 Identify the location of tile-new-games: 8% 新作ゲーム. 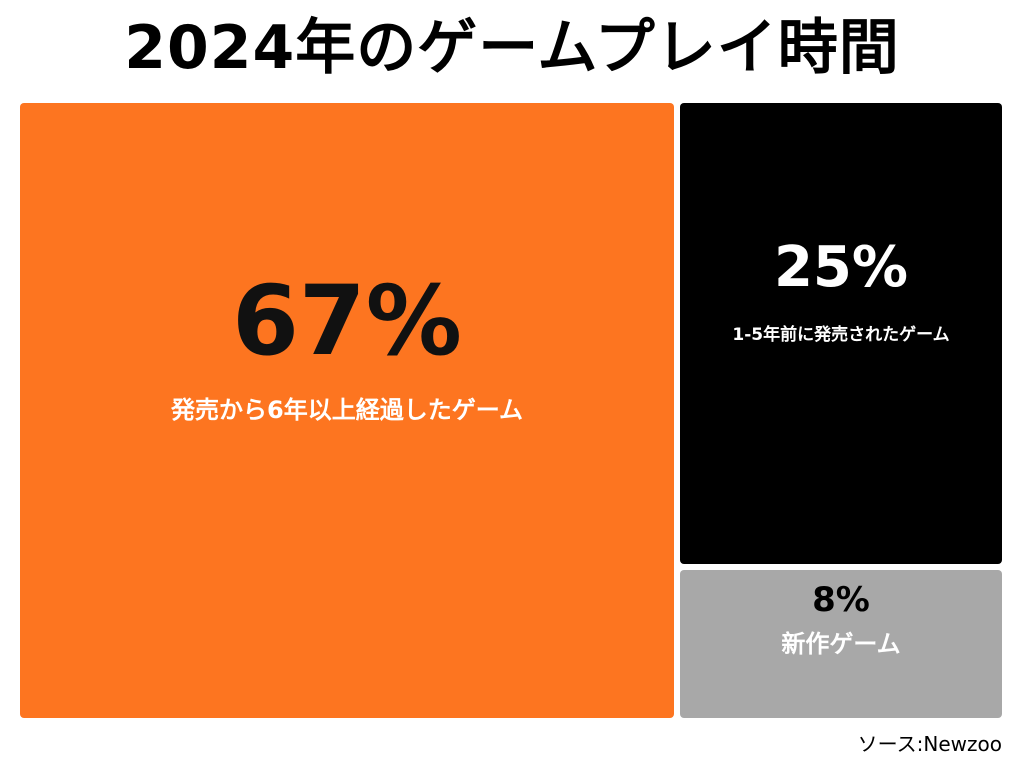
(841, 644).